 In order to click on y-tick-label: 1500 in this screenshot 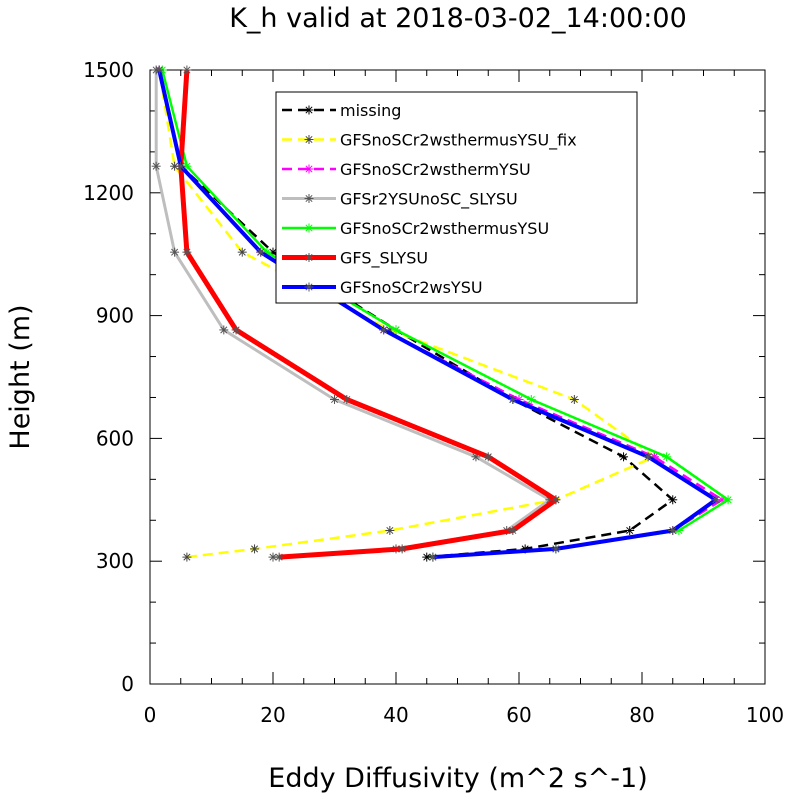, I will do `click(108, 70)`.